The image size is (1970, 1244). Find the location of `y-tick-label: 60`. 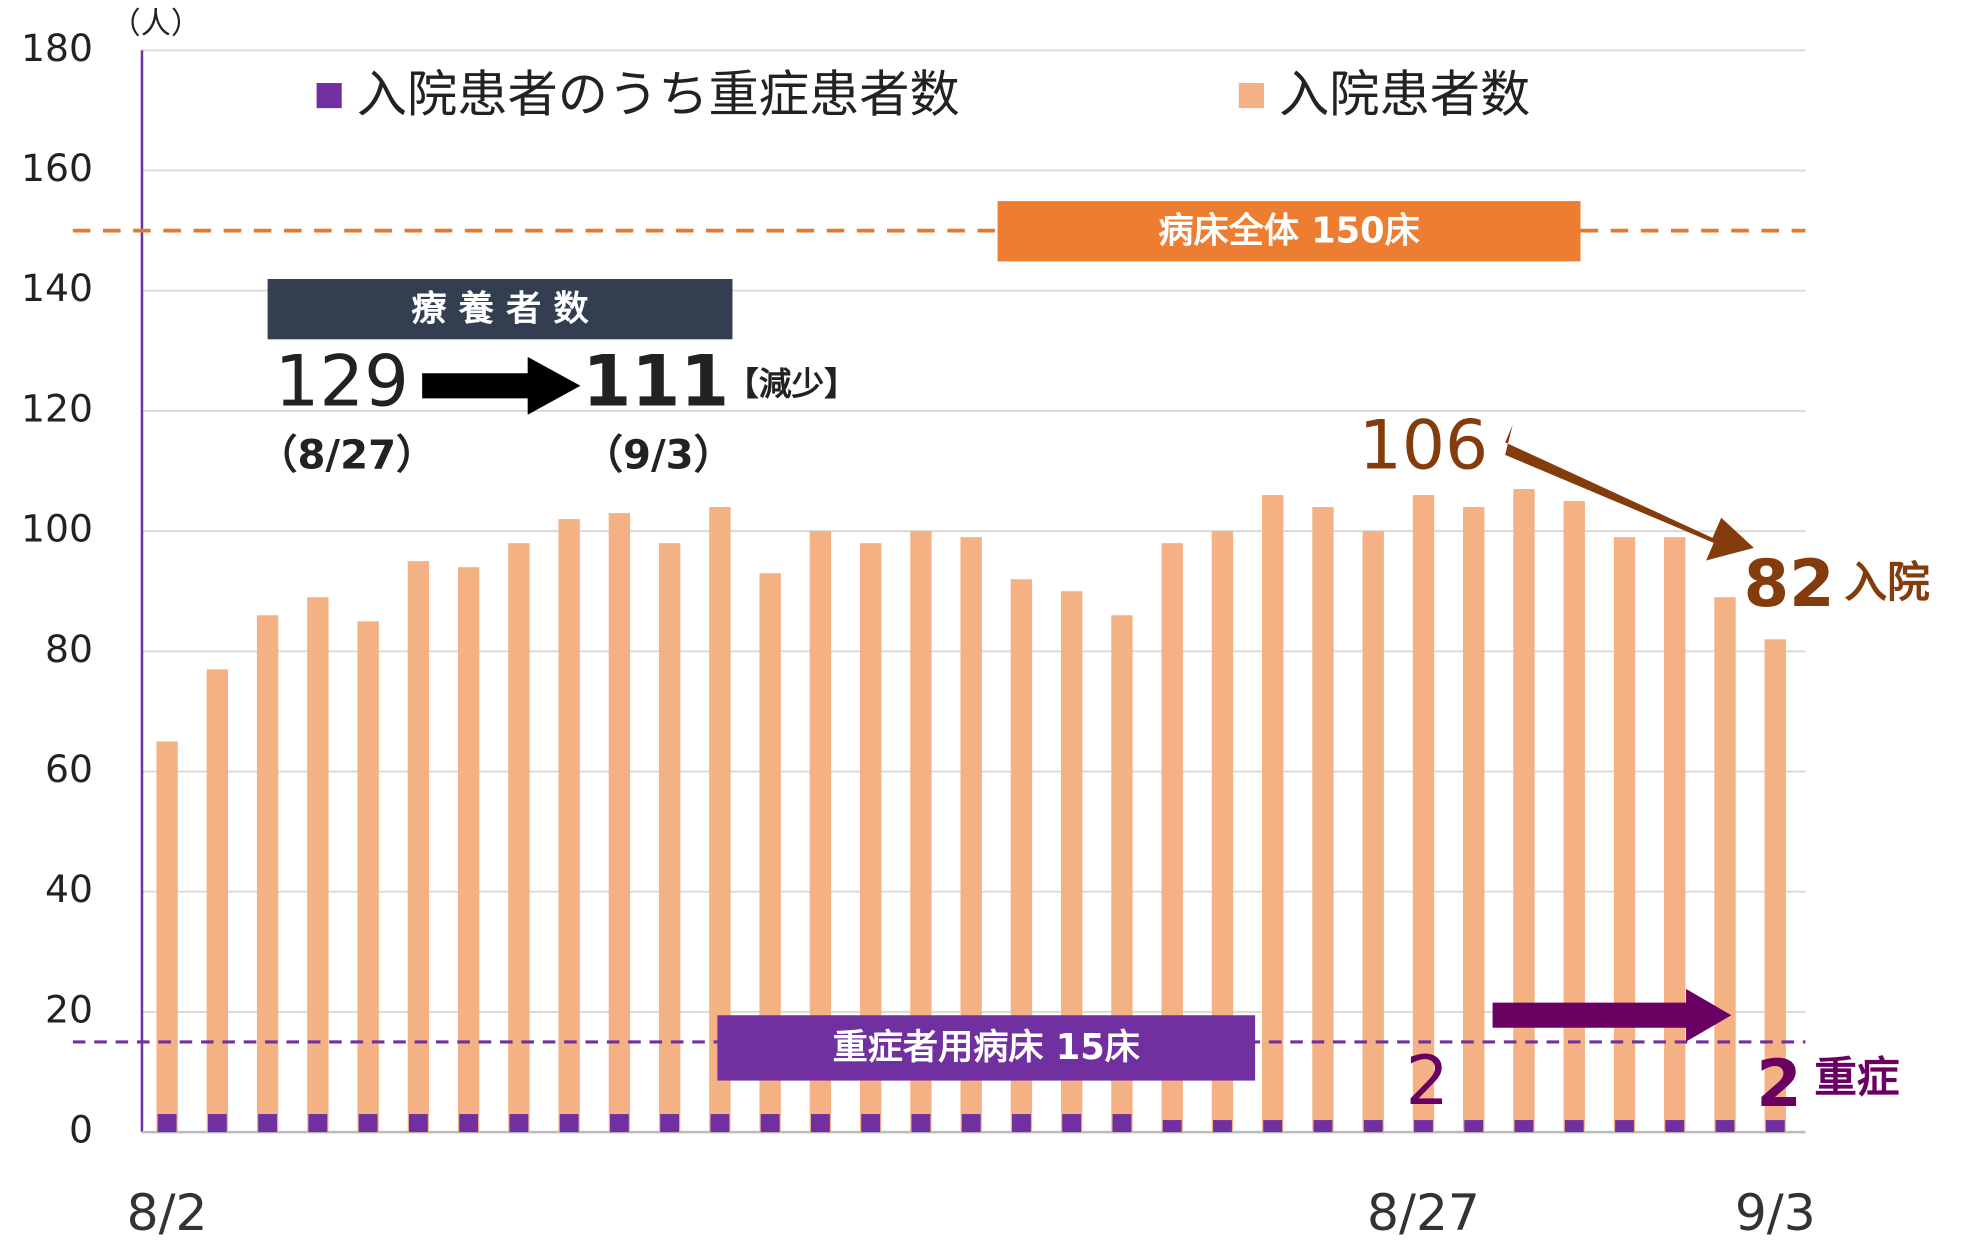

y-tick-label: 60 is located at coordinates (69, 769).